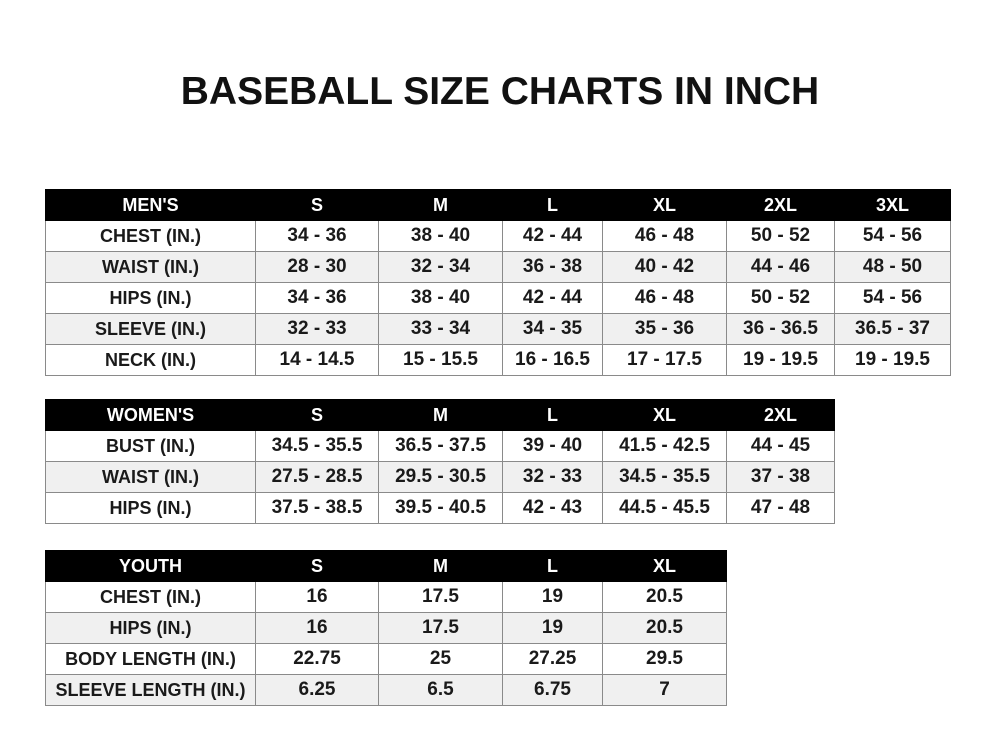 The image size is (1000, 752). I want to click on measurement-cell: 28 - 30, so click(317, 267).